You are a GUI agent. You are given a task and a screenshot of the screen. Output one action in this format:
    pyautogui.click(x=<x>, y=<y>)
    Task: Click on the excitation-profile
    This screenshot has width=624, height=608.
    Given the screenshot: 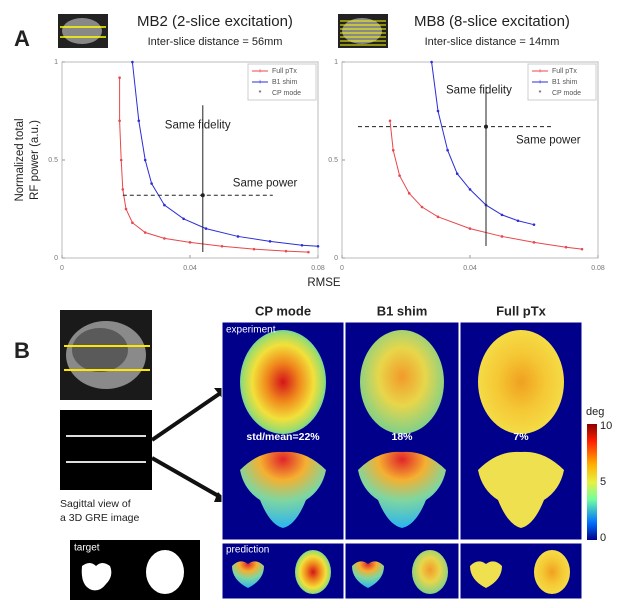 What is the action you would take?
    pyautogui.click(x=106, y=450)
    